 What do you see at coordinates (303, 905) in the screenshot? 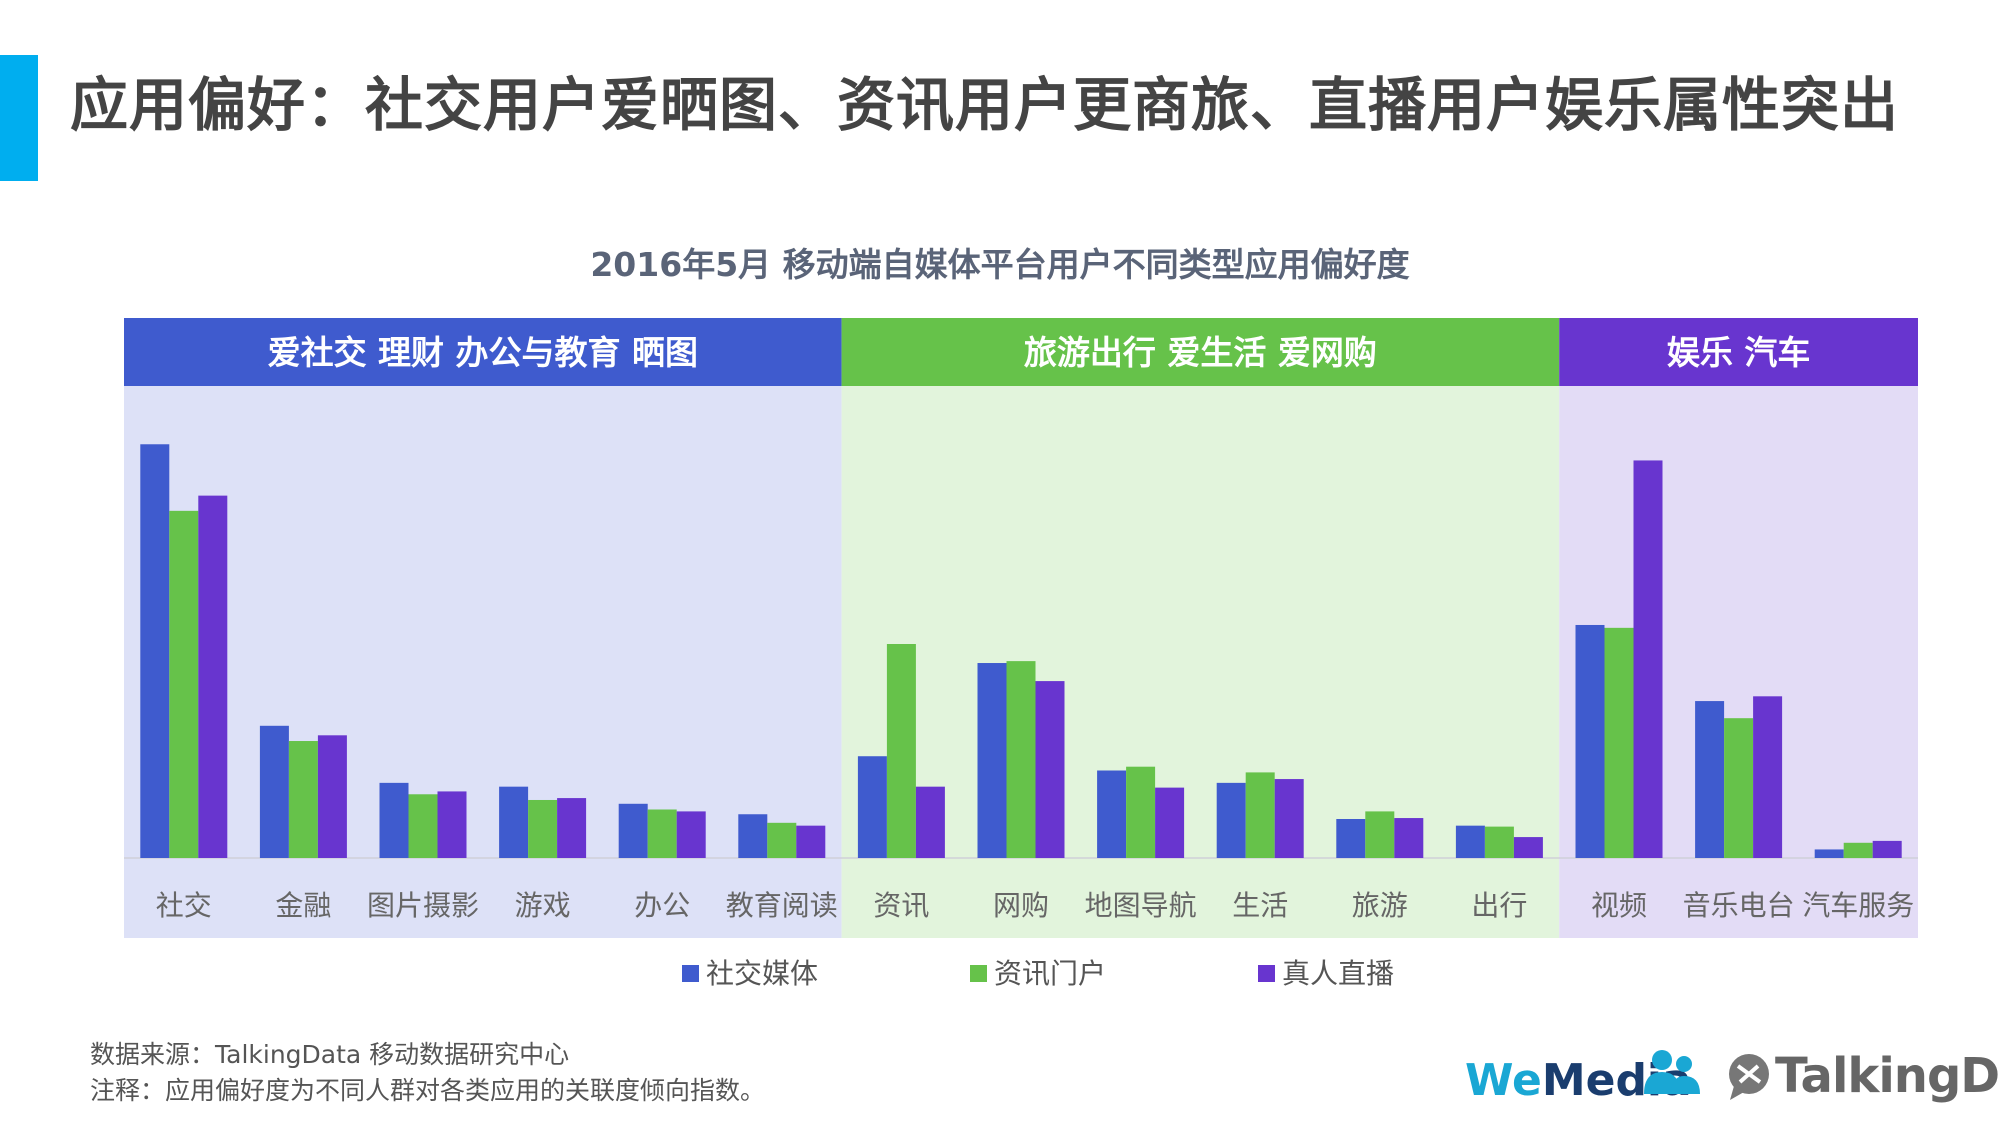
I see `x-tick-label: 金融` at bounding box center [303, 905].